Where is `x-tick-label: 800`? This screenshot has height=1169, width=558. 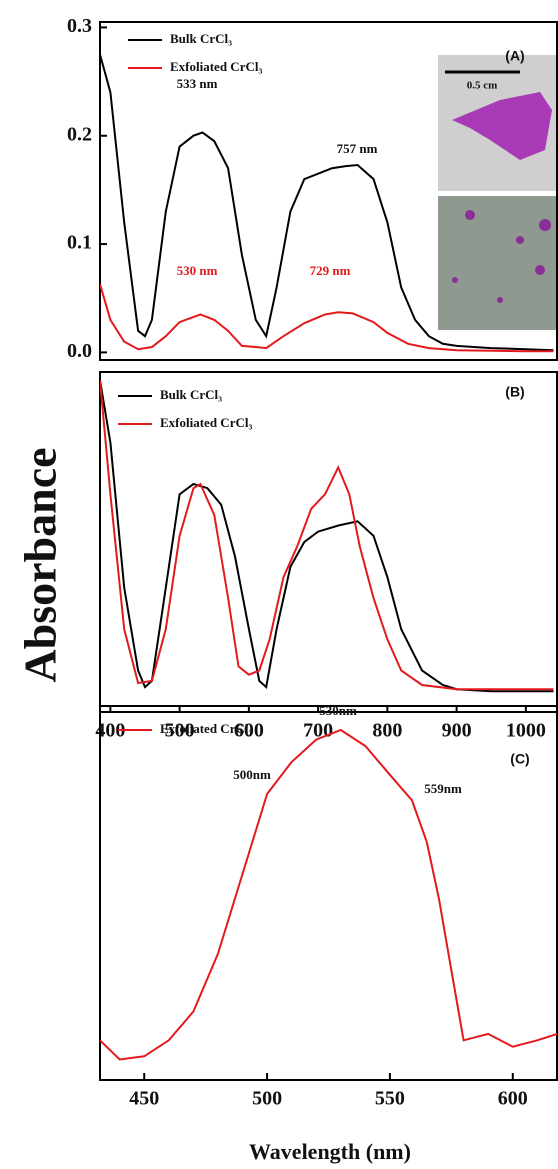
x-tick-label: 800 is located at coordinates (387, 731).